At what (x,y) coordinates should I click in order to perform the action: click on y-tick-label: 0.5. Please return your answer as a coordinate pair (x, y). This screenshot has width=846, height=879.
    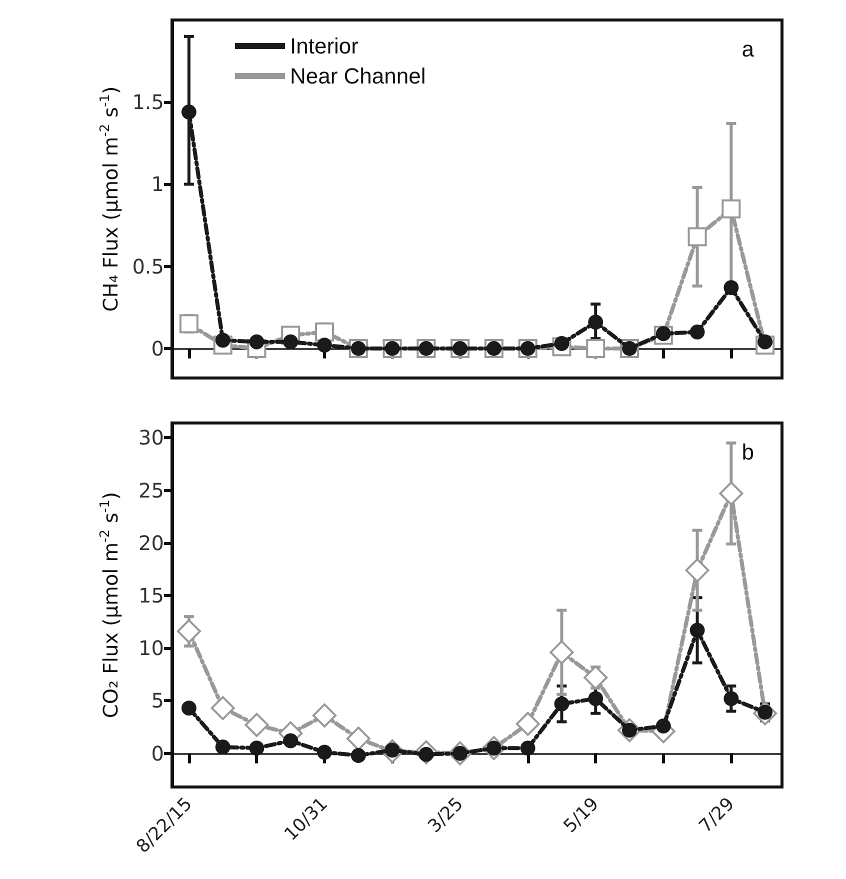
    Looking at the image, I should click on (148, 266).